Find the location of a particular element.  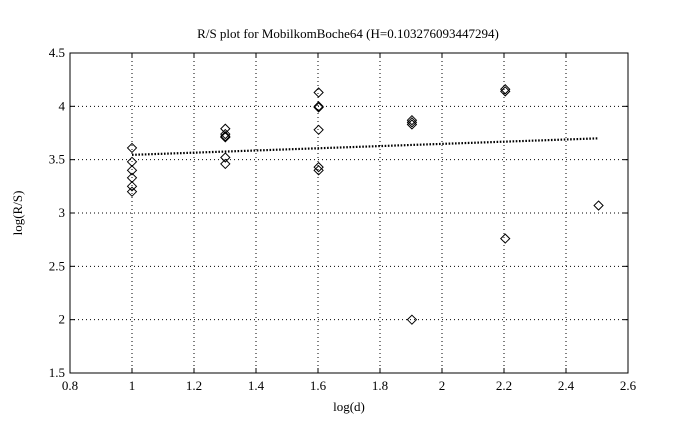

y-tick-label: 3.5 is located at coordinates (57, 159).